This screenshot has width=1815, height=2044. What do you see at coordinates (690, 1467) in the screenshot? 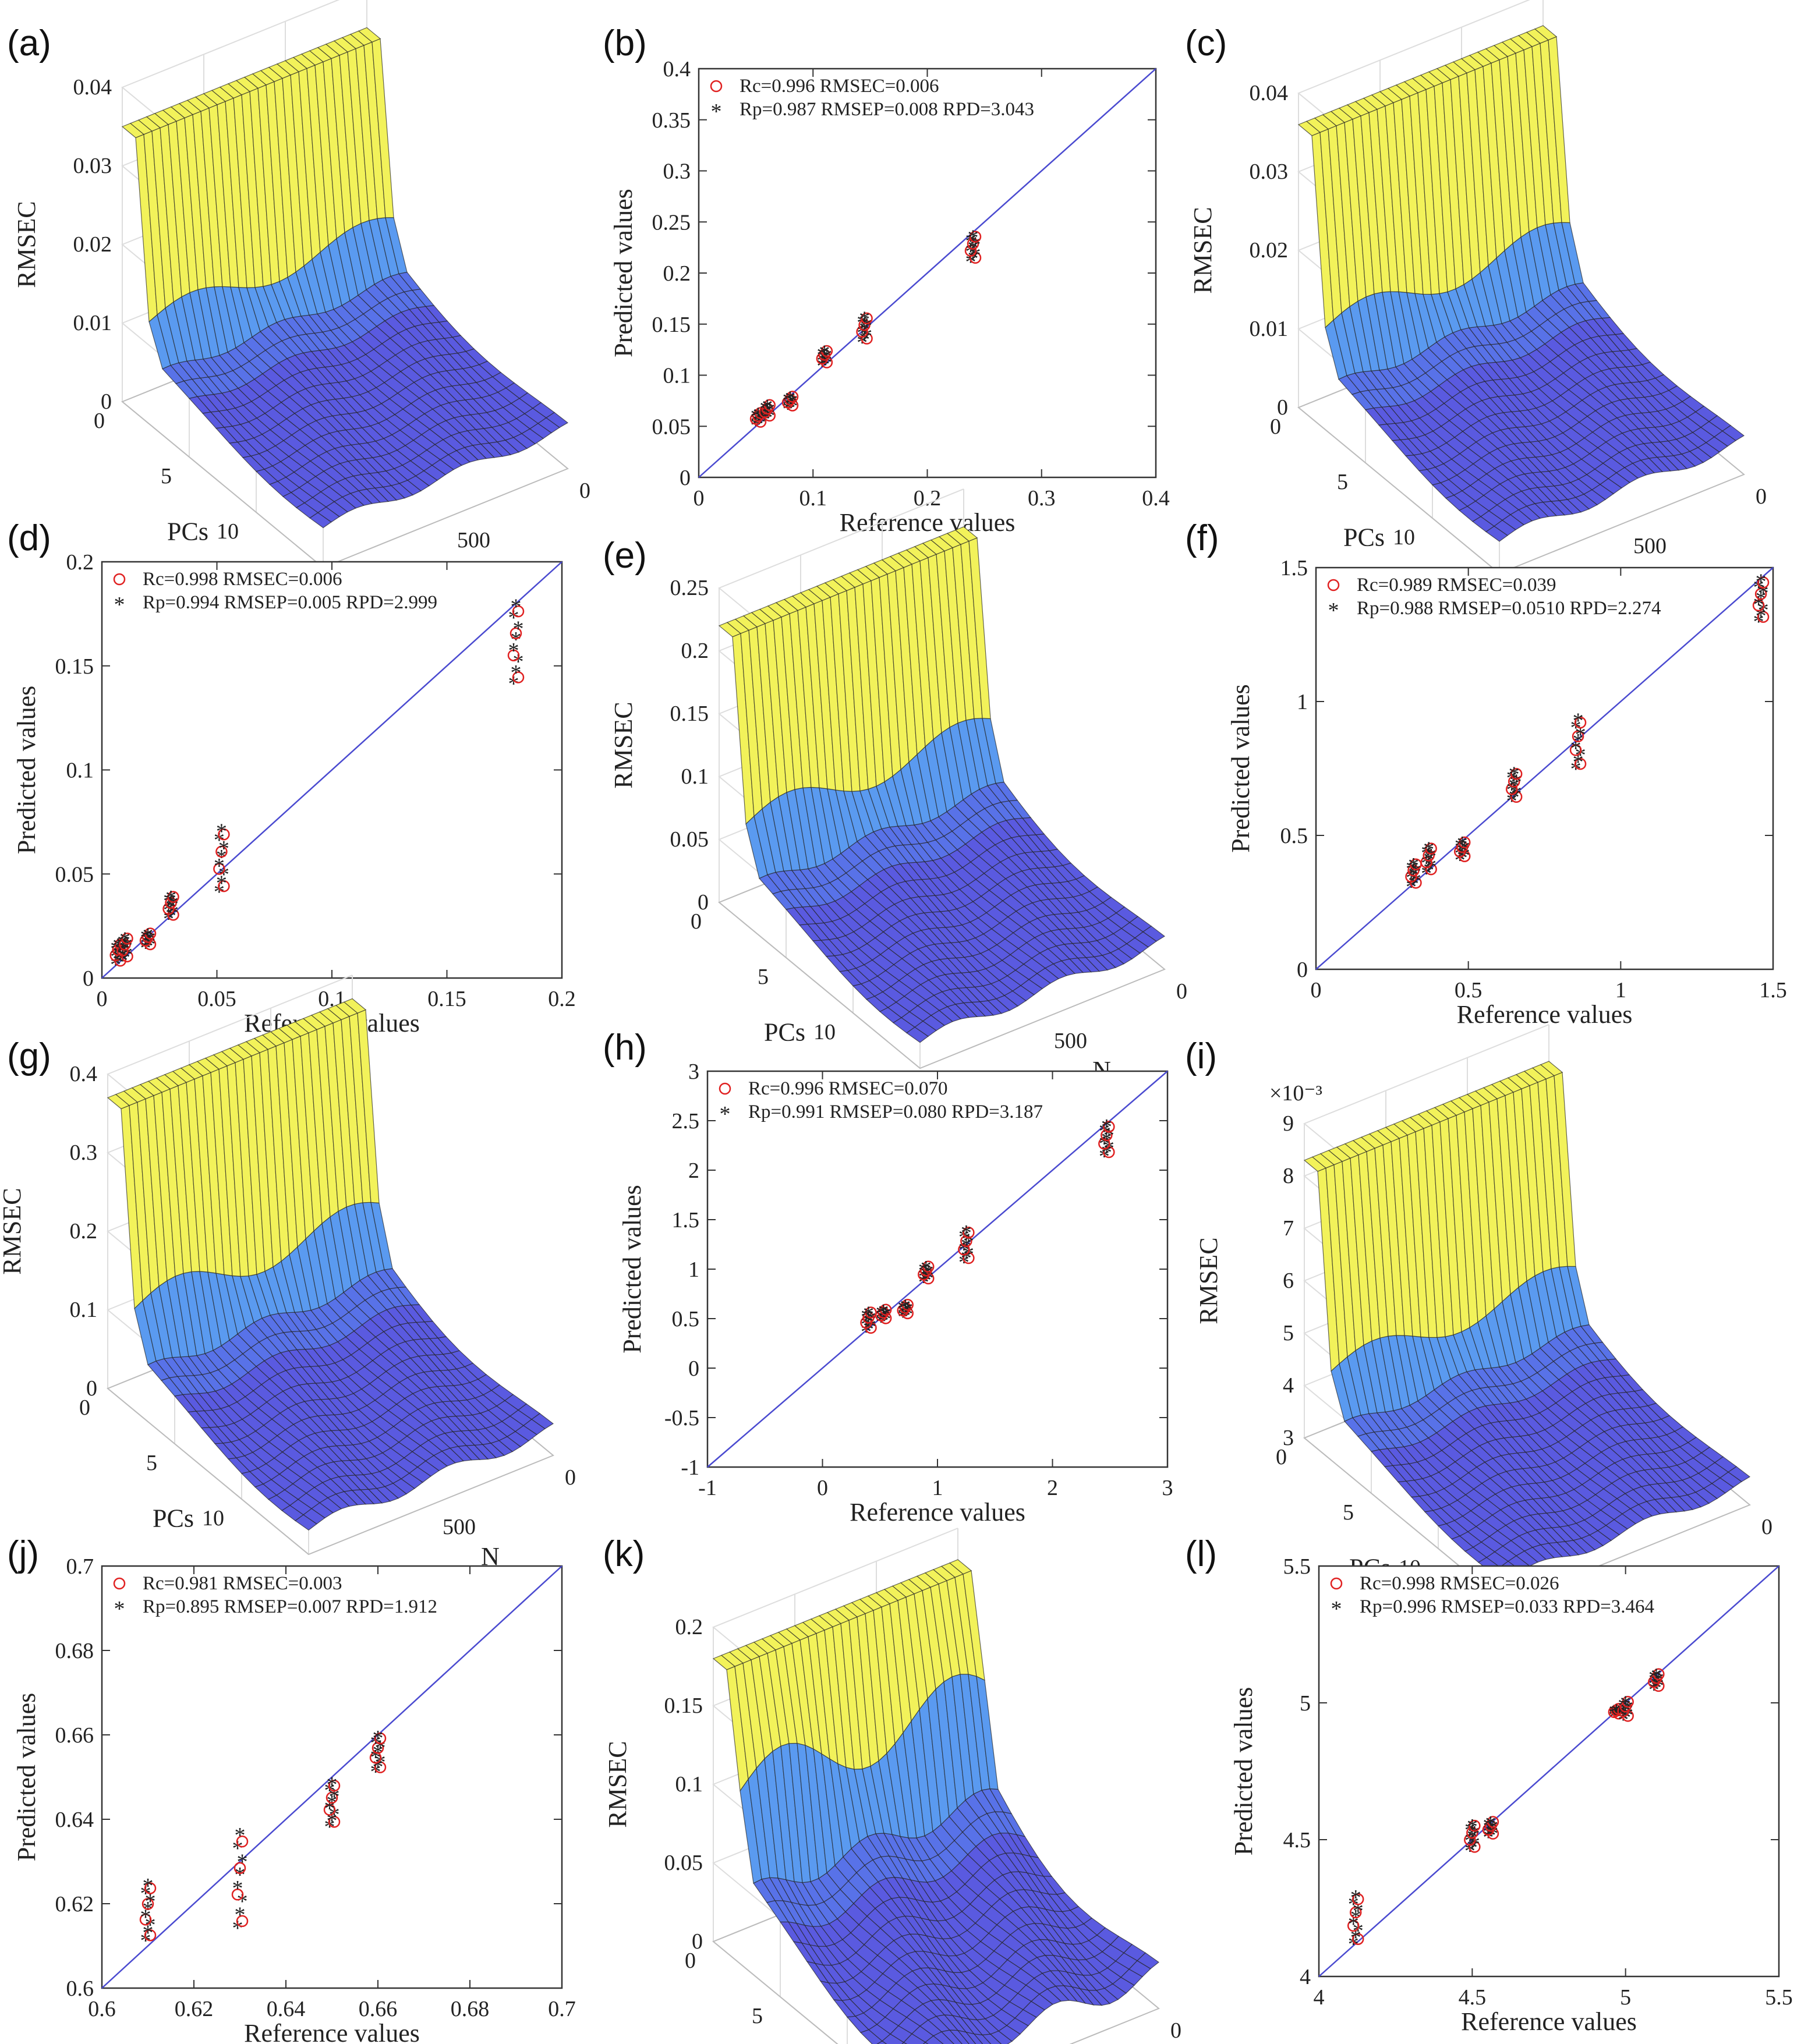
I see `y-tick-label: -1` at bounding box center [690, 1467].